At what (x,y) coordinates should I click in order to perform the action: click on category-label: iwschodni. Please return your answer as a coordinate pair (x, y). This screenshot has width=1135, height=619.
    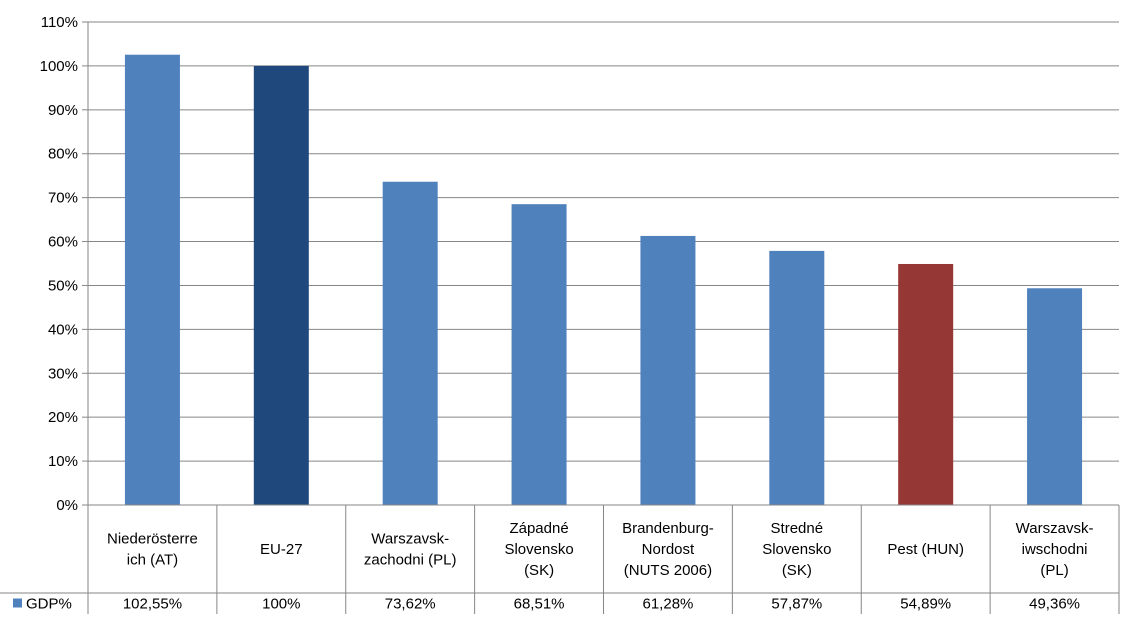
    Looking at the image, I should click on (1055, 549).